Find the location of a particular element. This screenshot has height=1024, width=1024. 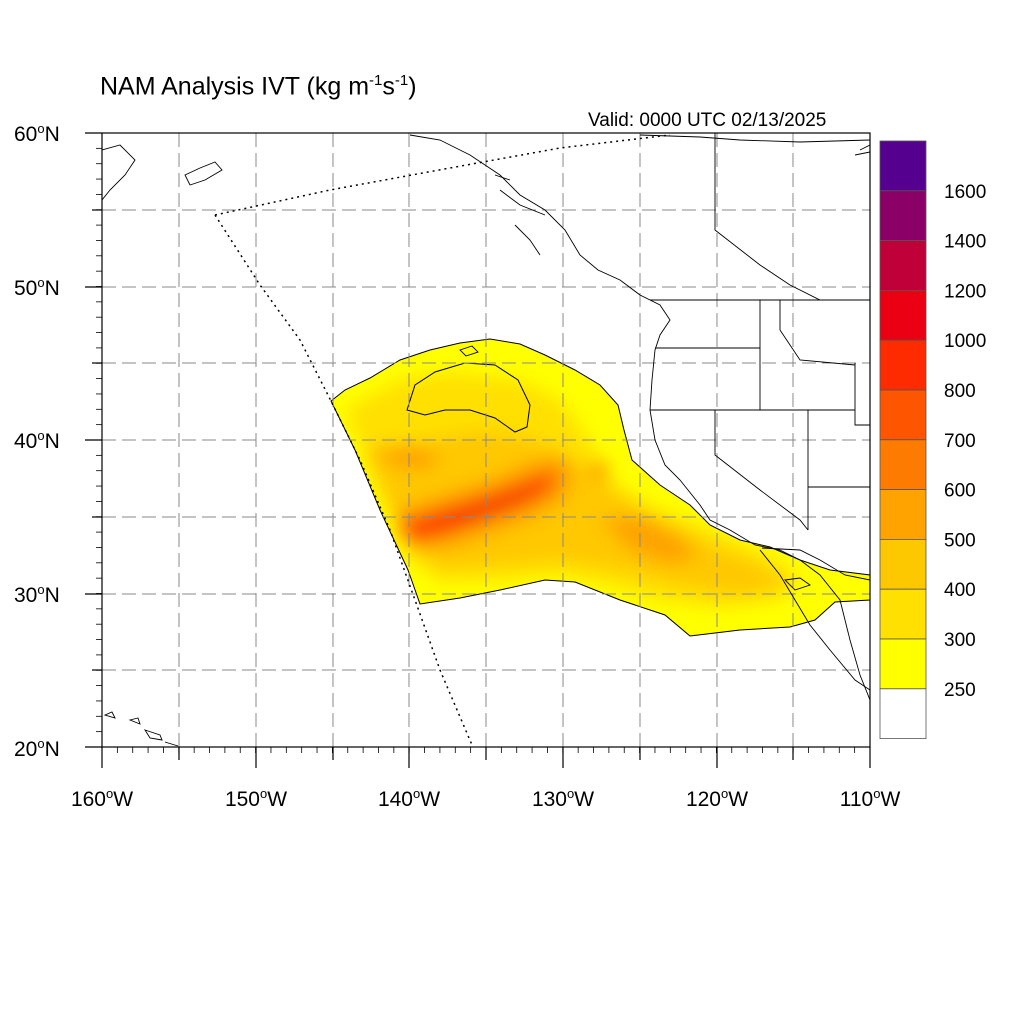

colorbar-label: 600 is located at coordinates (960, 491).